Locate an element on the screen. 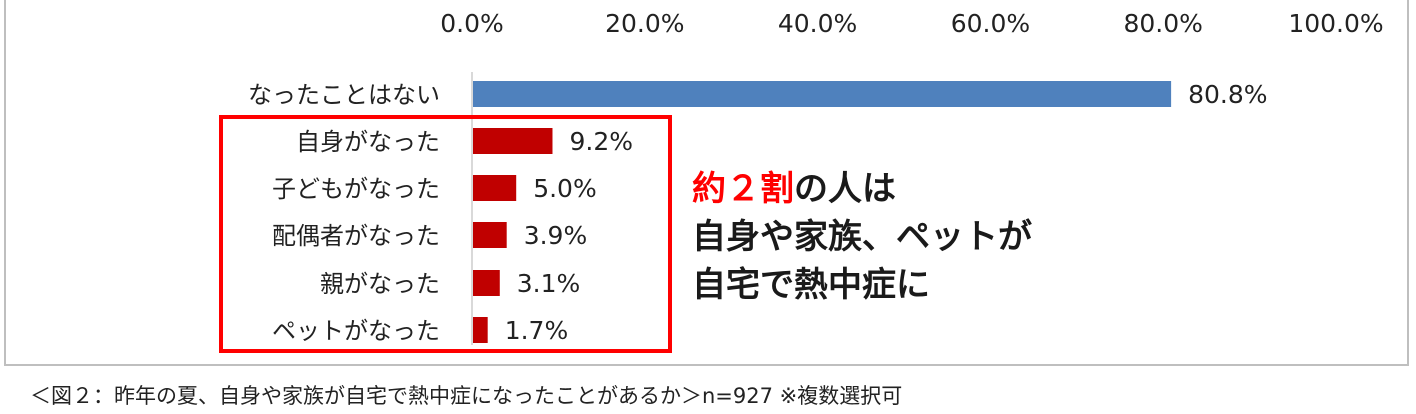 This screenshot has height=414, width=1416. x-tick-label: 0.0% is located at coordinates (472, 23).